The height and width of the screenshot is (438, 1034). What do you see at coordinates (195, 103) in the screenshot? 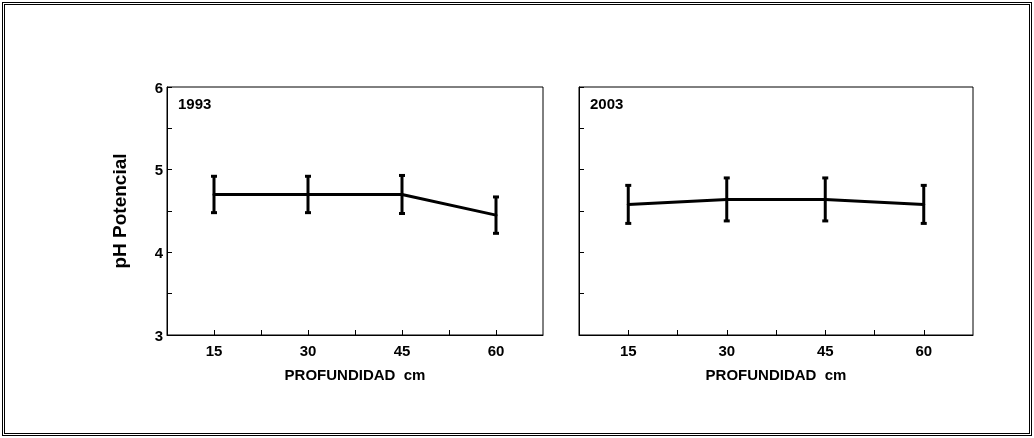
I see `text: 1993` at bounding box center [195, 103].